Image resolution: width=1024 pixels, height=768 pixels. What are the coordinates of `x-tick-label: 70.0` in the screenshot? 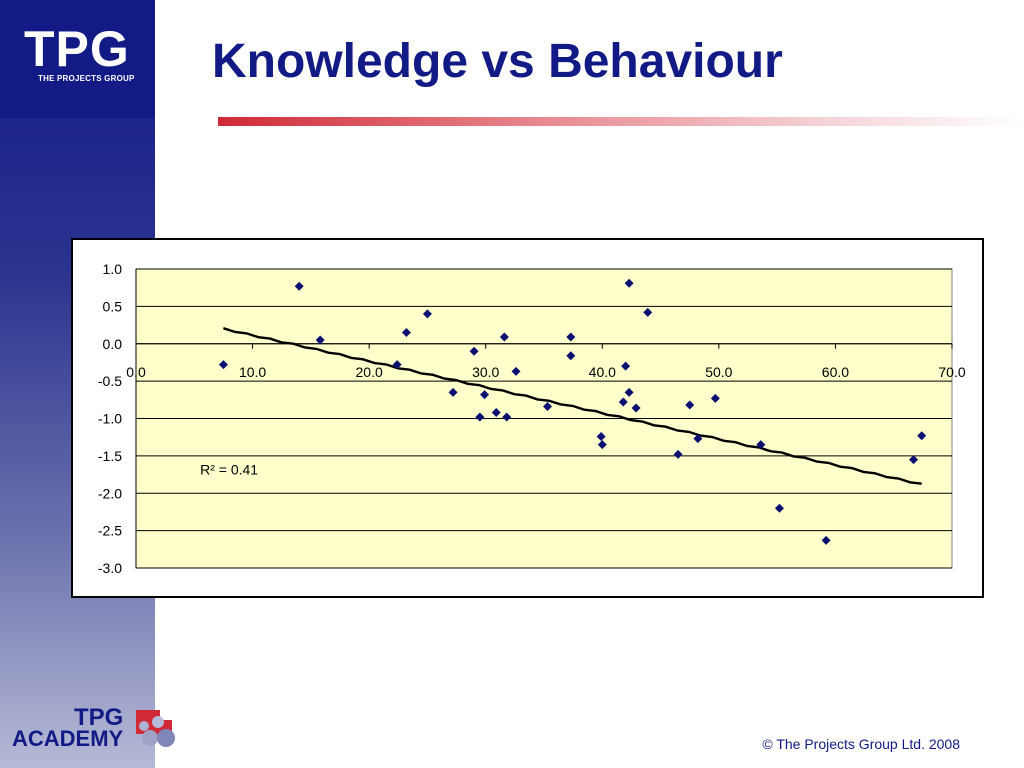 It's located at (951, 372).